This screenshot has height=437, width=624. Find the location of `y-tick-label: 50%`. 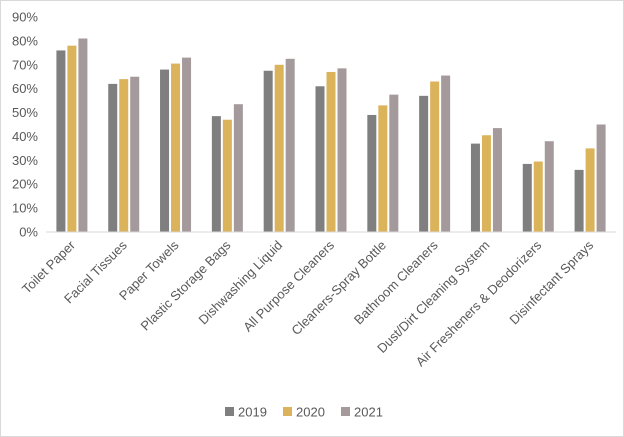

y-tick-label: 50% is located at coordinates (25, 112).